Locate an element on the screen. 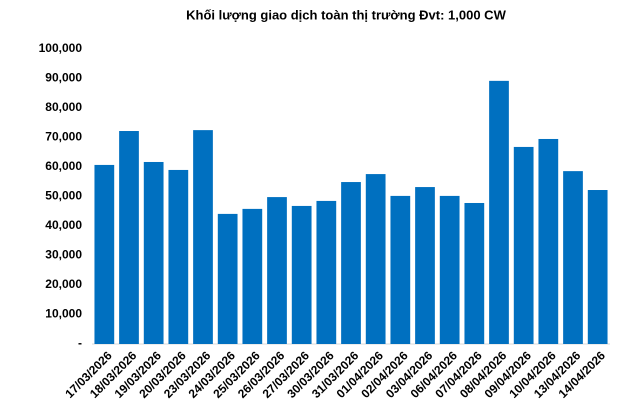  y-tick-label: 50,000 is located at coordinates (63, 196).